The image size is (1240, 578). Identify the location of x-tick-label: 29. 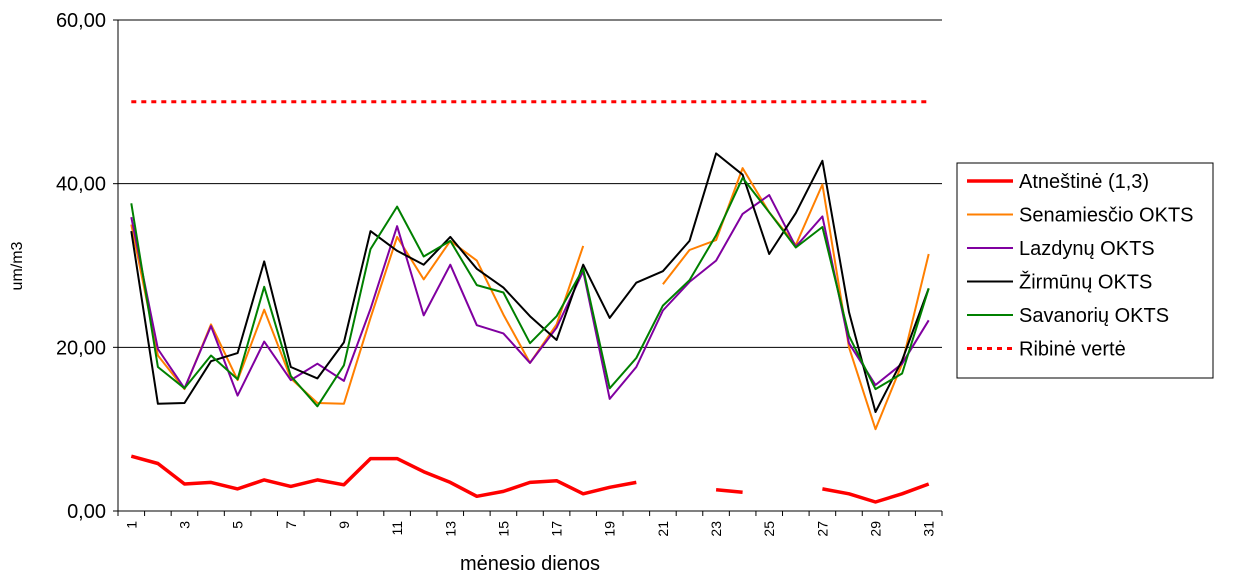
(876, 529).